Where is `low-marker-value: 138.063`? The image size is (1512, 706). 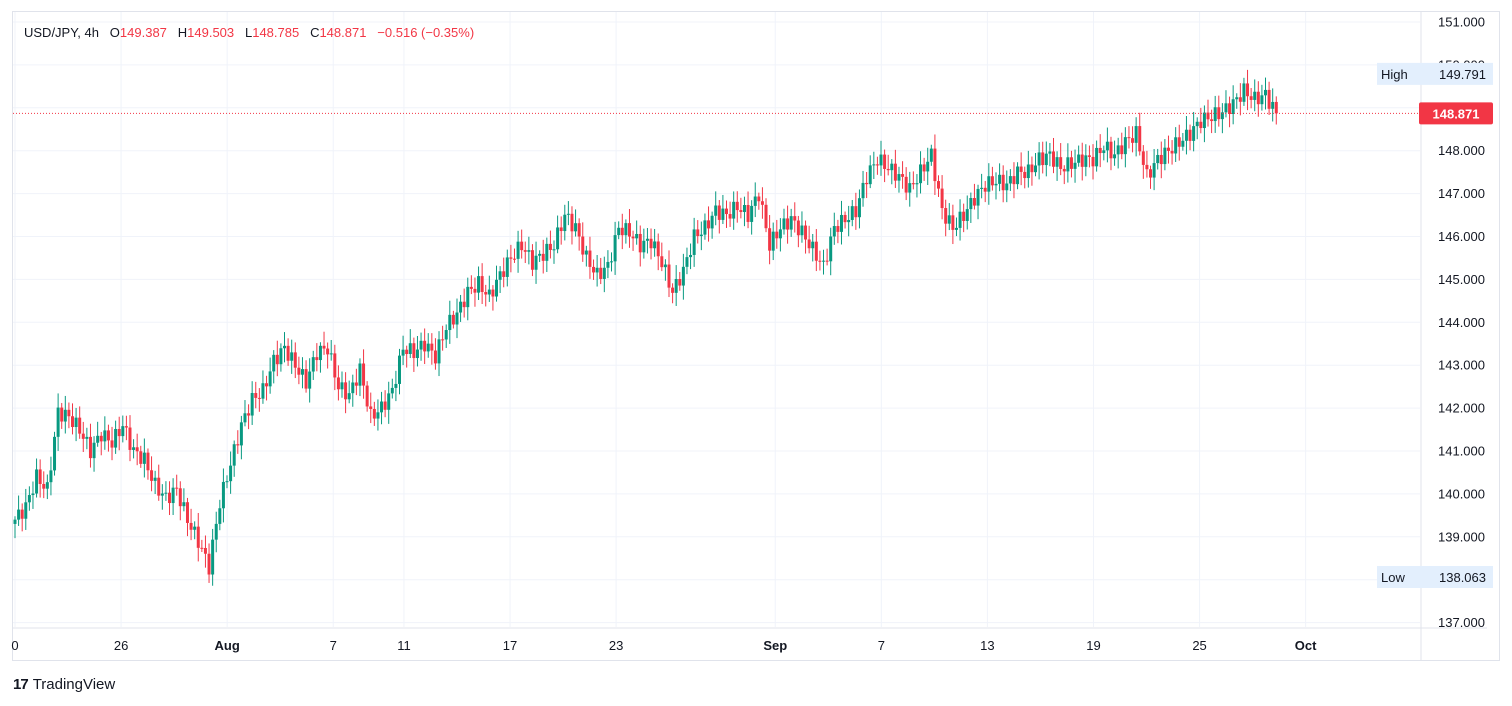 low-marker-value: 138.063 is located at coordinates (1462, 577).